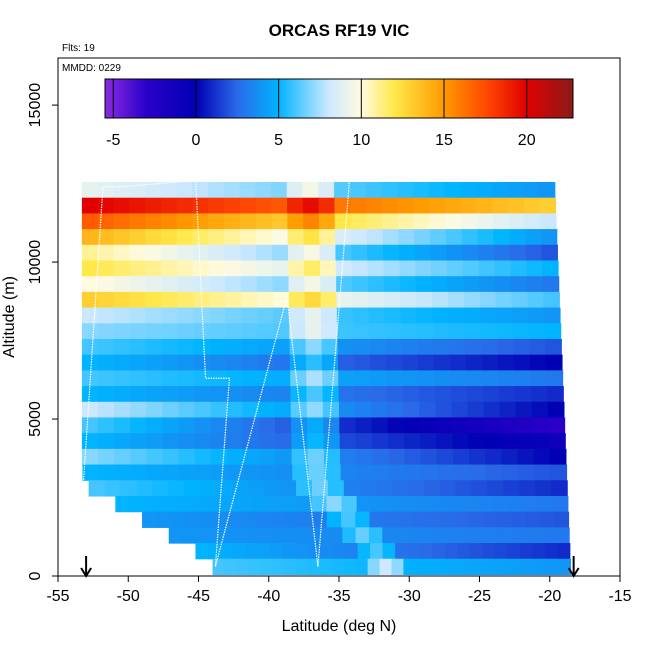  Describe the element at coordinates (113, 140) in the screenshot. I see `colorbar-tick-label: -5` at that location.